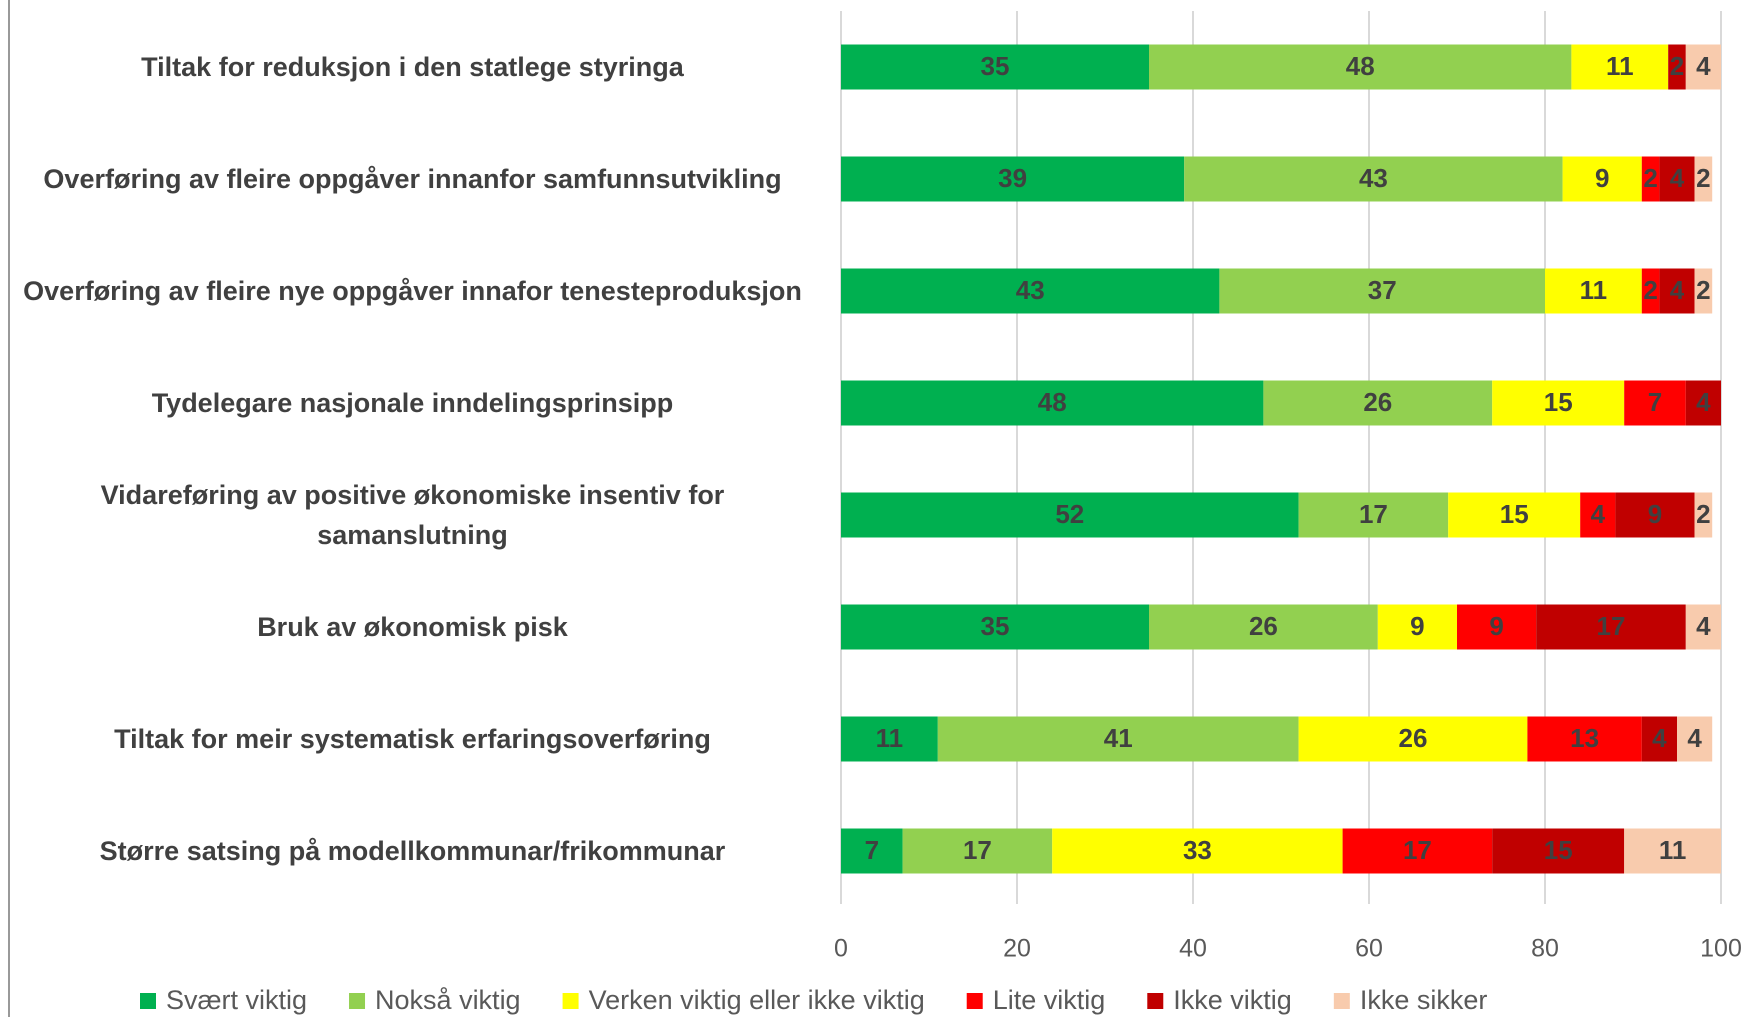 Image resolution: width=1750 pixels, height=1017 pixels. Describe the element at coordinates (448, 1000) in the screenshot. I see `legend-label: Nokså viktig` at that location.